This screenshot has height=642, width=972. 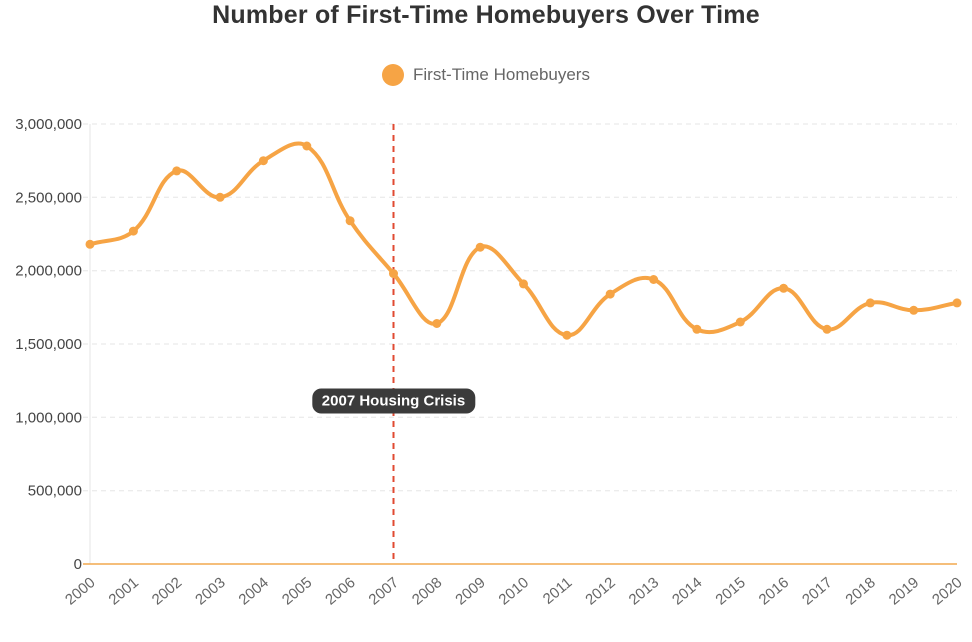 I want to click on x-tick-label: 2020, so click(x=947, y=591).